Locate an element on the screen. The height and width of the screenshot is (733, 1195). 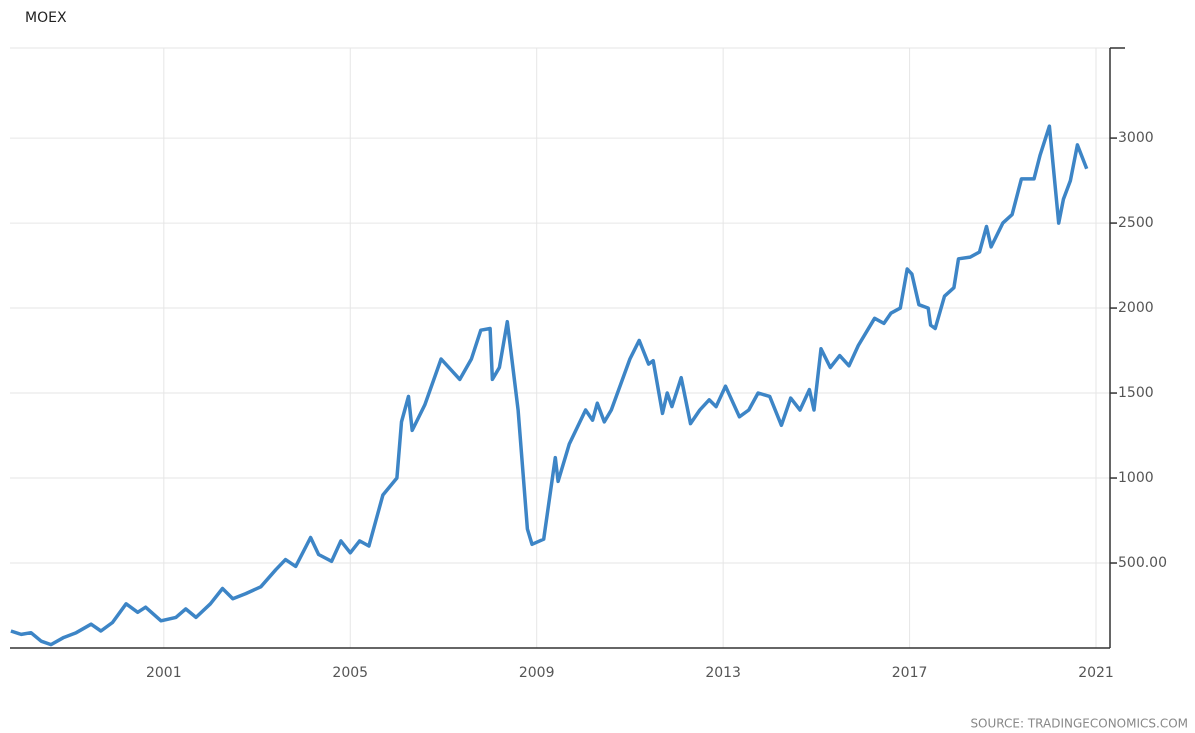
x-tick-label: 2001 is located at coordinates (164, 673).